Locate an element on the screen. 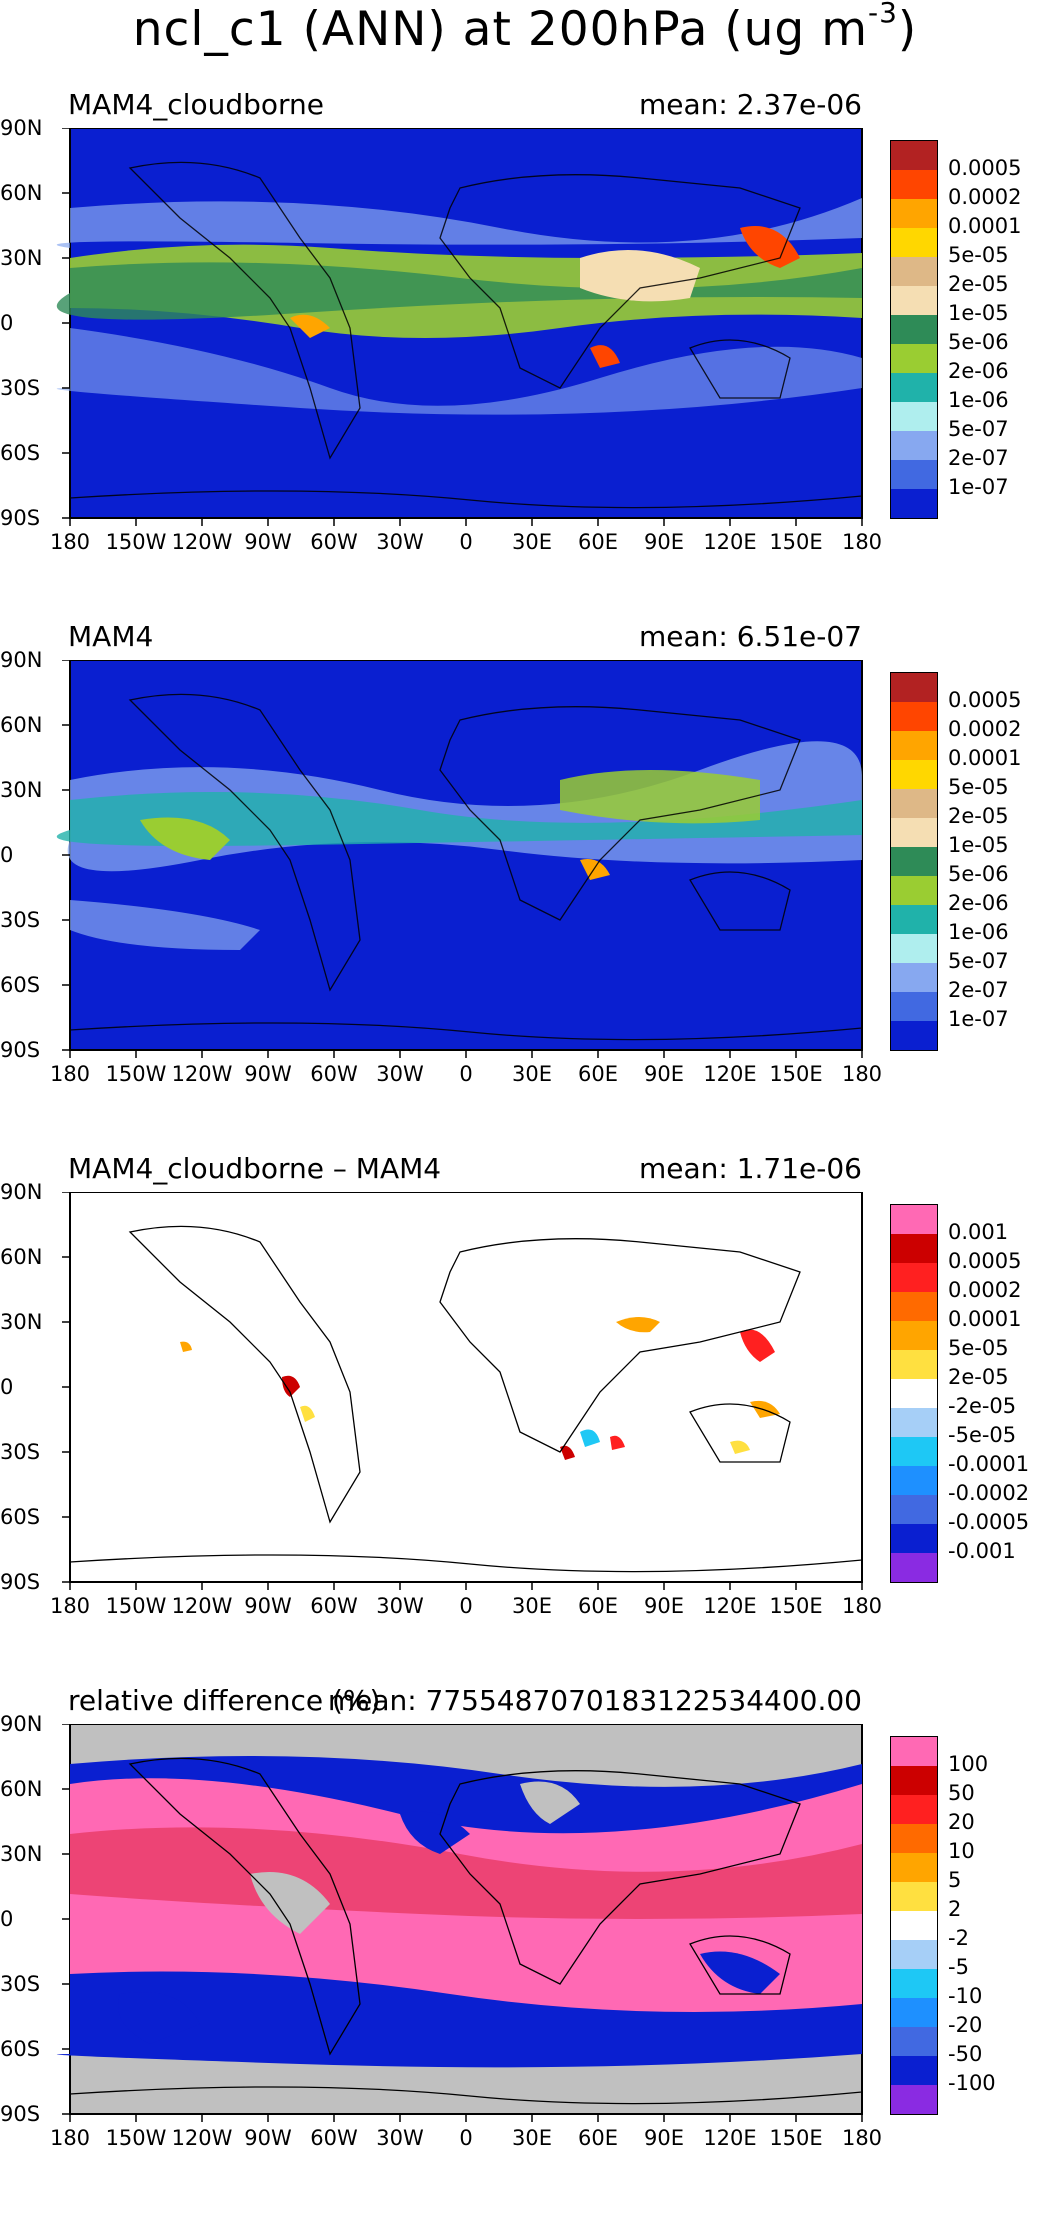 The width and height of the screenshot is (1050, 2214). panel-title: MAM4_cloudborne – MAM4 is located at coordinates (255, 1168).